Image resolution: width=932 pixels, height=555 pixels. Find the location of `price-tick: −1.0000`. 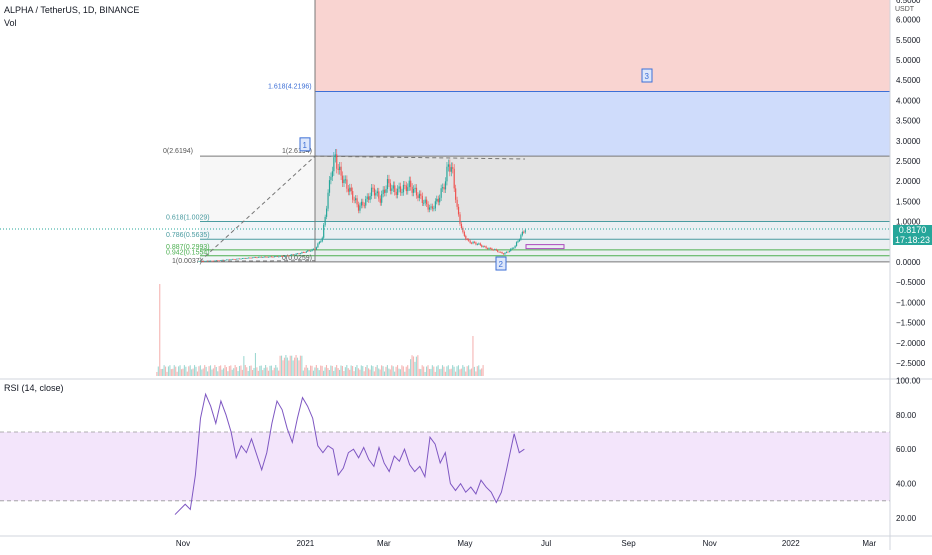

price-tick: −1.0000 is located at coordinates (911, 302).